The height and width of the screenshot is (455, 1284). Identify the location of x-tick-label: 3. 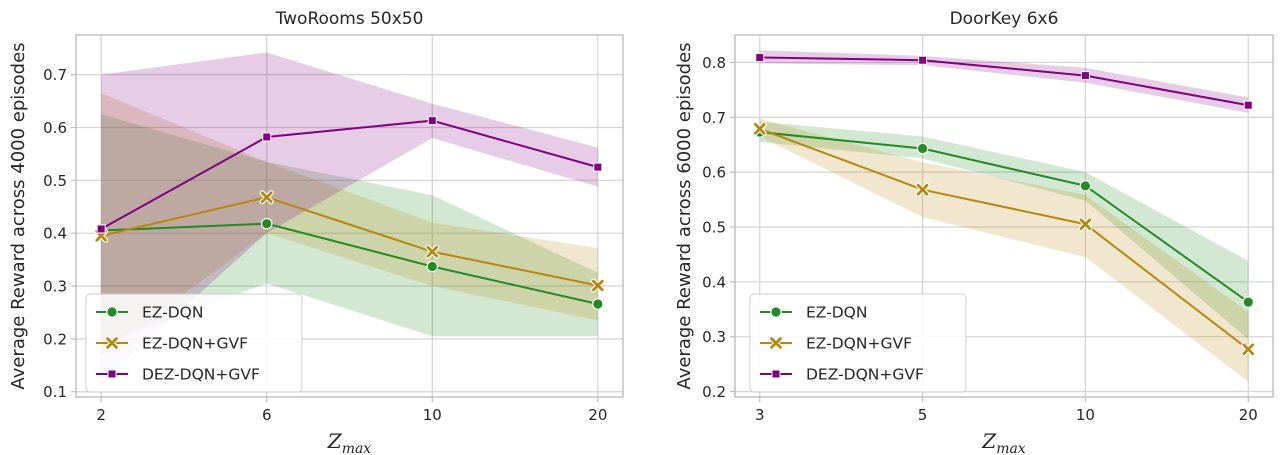
(760, 415).